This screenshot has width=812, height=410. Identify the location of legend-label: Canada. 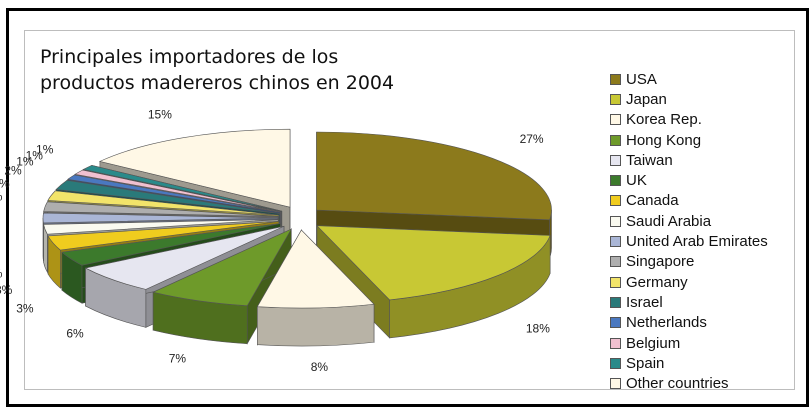
(652, 201).